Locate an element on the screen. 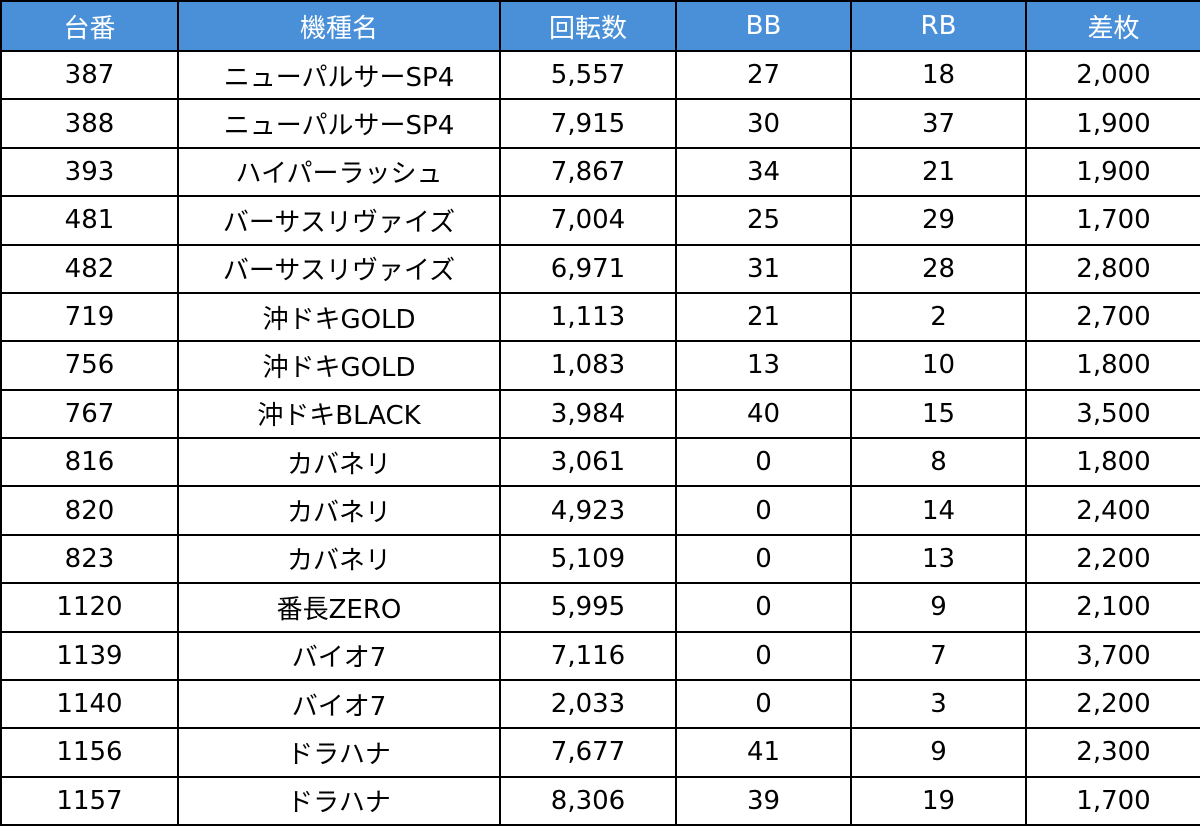 Image resolution: width=1200 pixels, height=826 pixels. table-row: 1120 番長ZERO 5,995 0 9 2,100 is located at coordinates (600, 607).